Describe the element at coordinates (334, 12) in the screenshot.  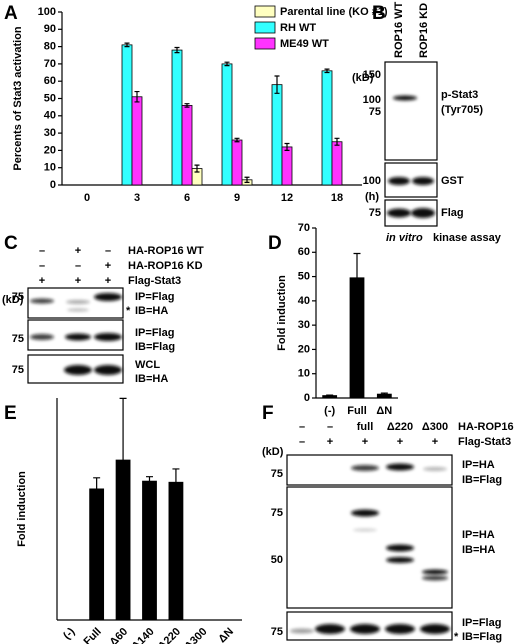
I see `legend-label: Parental line (KO #1)` at that location.